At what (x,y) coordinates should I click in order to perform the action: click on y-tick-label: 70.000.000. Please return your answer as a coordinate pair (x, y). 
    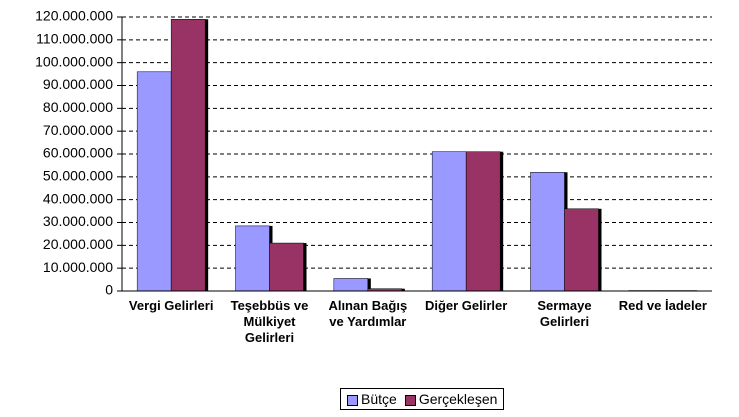
    Looking at the image, I should click on (78, 130).